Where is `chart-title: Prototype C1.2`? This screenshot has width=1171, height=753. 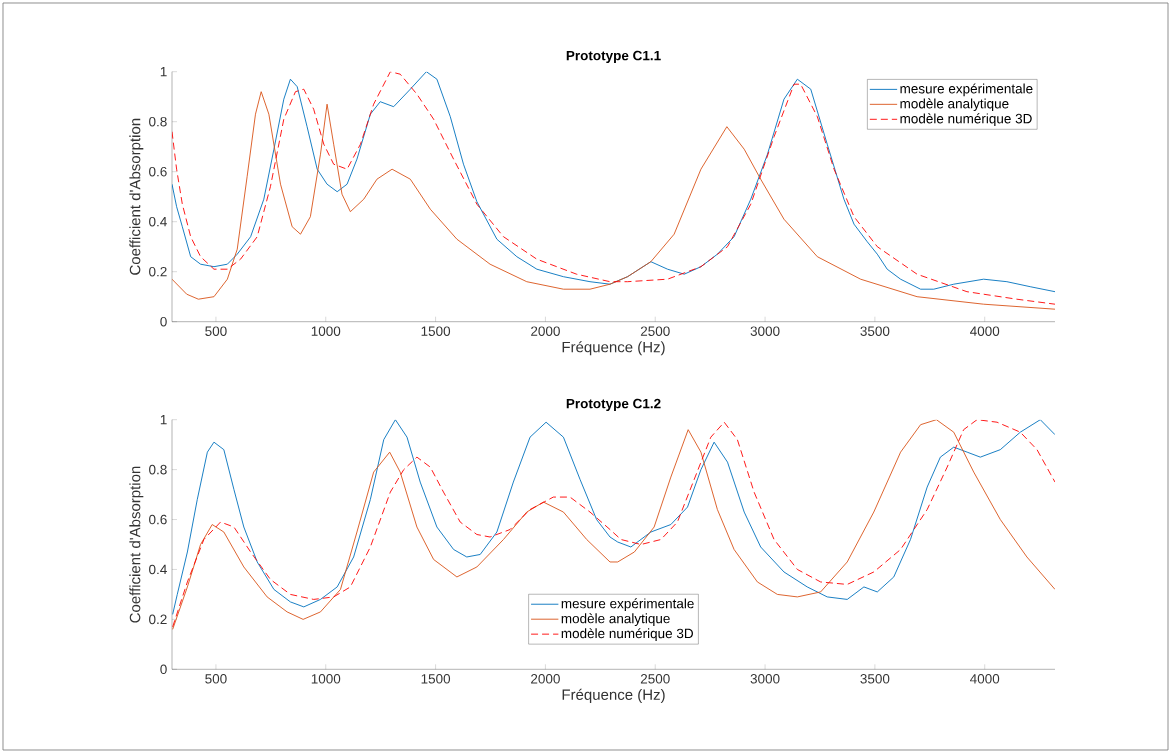
chart-title: Prototype C1.2 is located at coordinates (613, 404).